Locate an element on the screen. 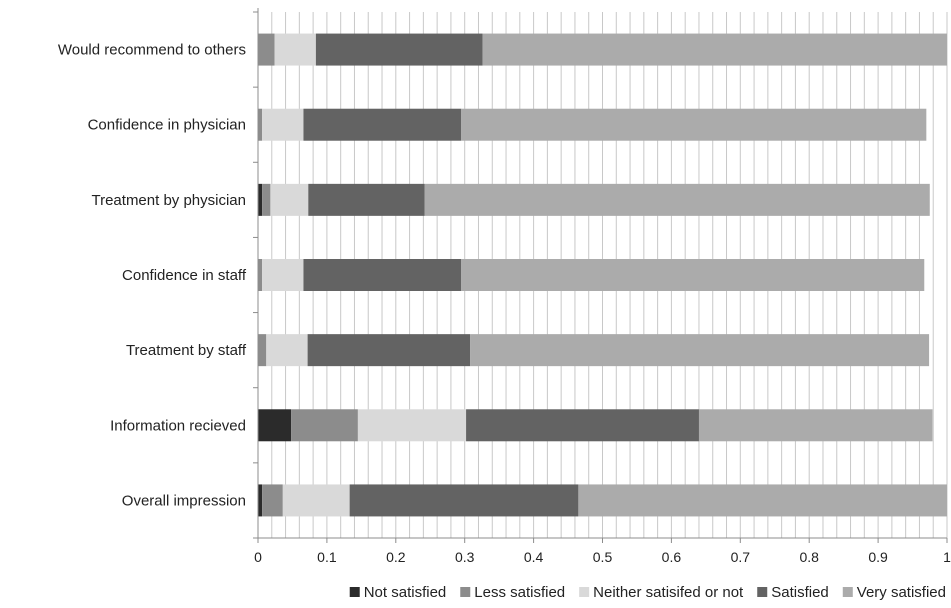 The height and width of the screenshot is (608, 951). category-label: Confidence in physician is located at coordinates (167, 125).